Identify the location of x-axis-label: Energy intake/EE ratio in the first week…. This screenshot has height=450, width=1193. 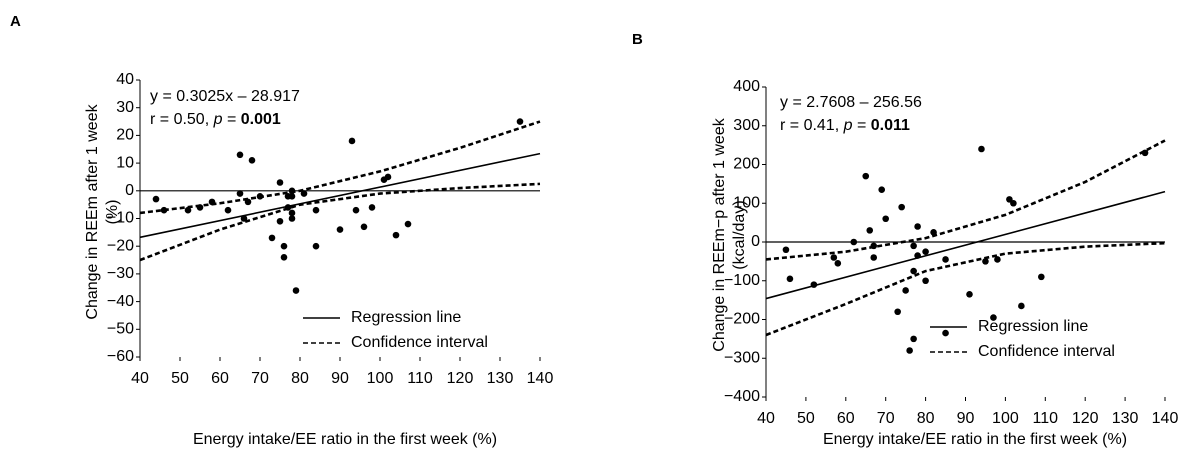
(975, 439).